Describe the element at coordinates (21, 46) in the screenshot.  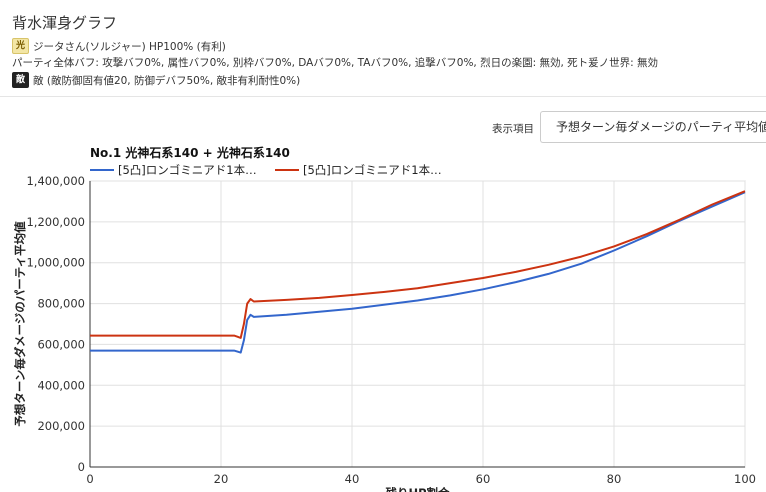
I see `light-element-badge: 光` at that location.